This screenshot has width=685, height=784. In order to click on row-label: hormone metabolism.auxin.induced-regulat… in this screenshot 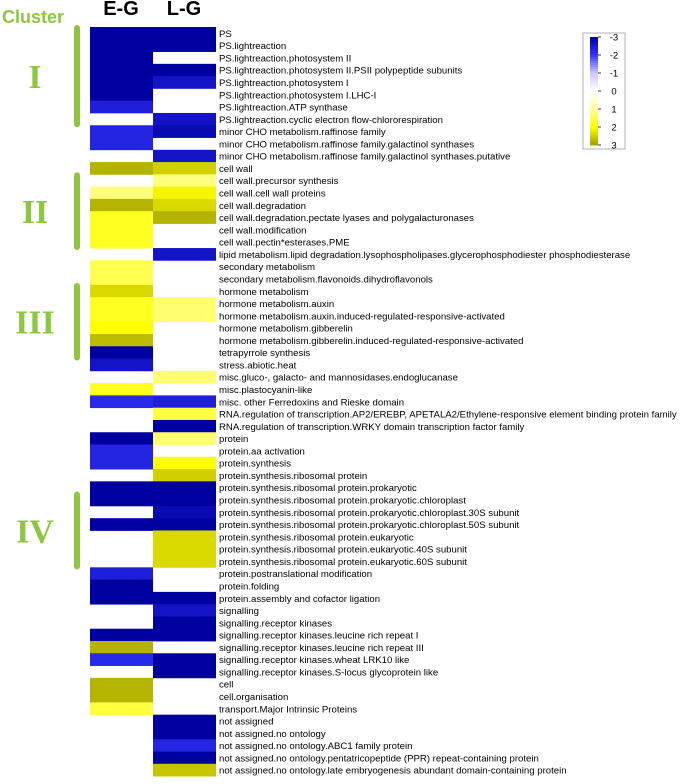, I will do `click(362, 316)`.